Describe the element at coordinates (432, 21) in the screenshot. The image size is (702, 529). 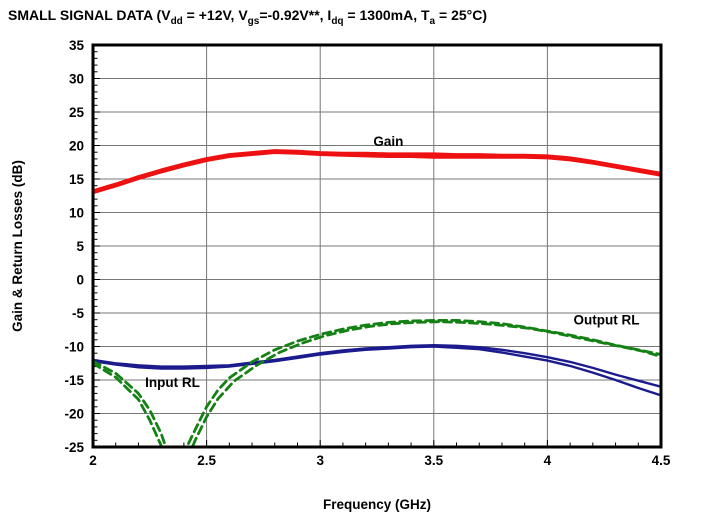
I see `title-subscript: a` at that location.